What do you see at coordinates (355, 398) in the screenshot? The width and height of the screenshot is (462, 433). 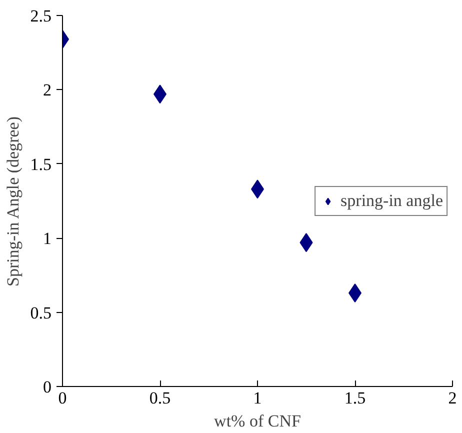 I see `x-tick-label: 1.5` at bounding box center [355, 398].